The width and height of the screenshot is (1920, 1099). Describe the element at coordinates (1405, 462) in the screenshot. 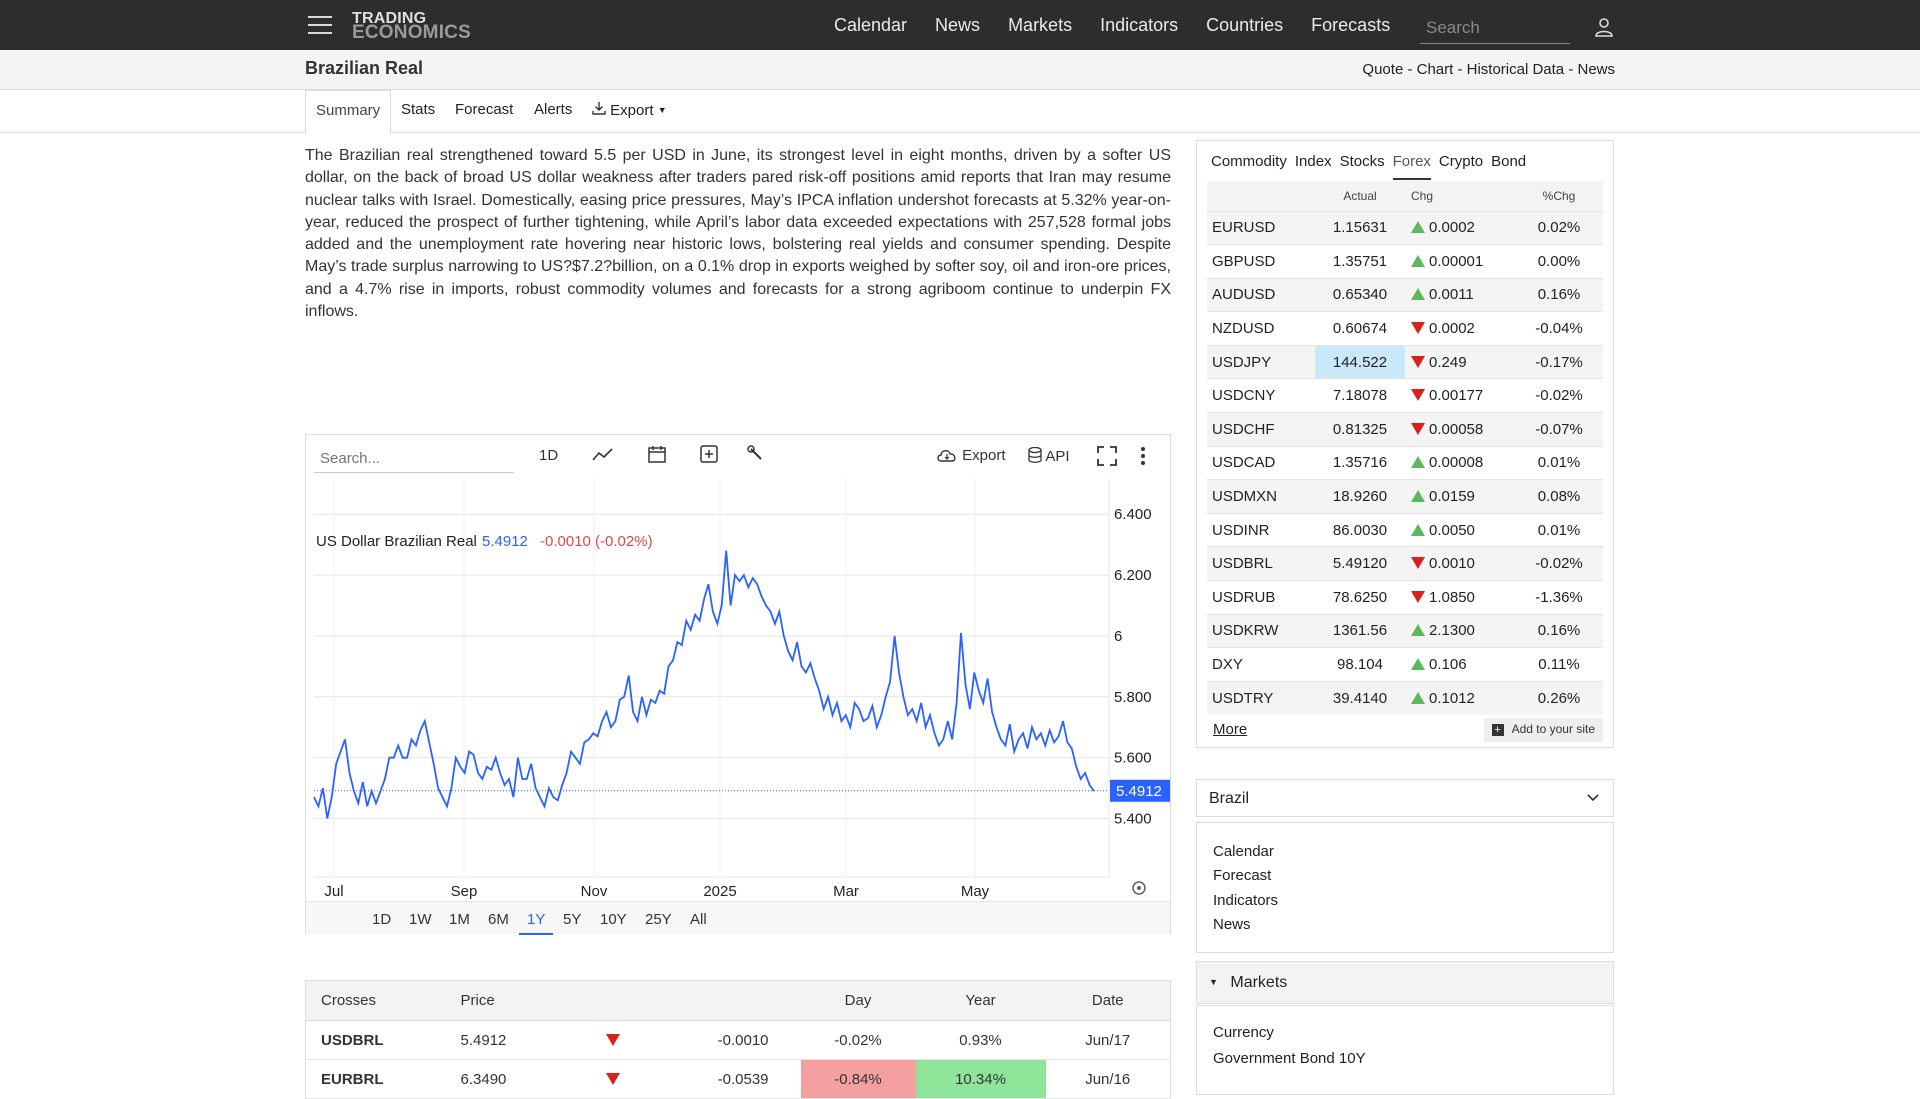

I see `fx-row: USDCAD 1.35716 0.00008 0.01%` at that location.